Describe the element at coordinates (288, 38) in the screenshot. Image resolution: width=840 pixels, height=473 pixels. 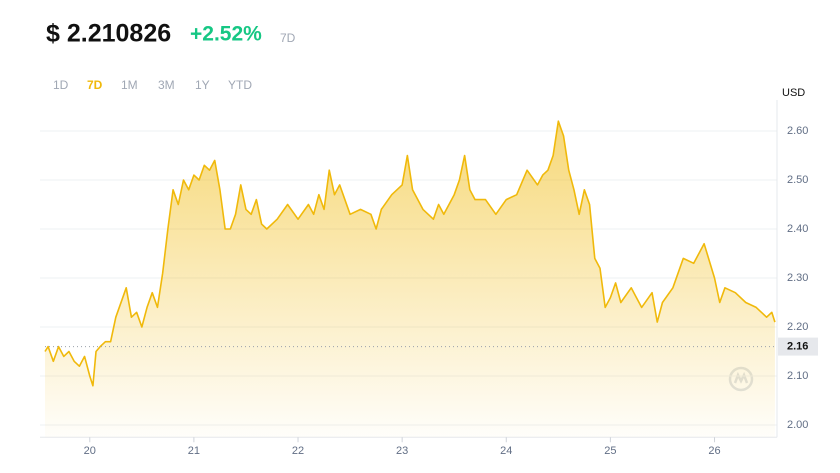
I see `period: 7D` at that location.